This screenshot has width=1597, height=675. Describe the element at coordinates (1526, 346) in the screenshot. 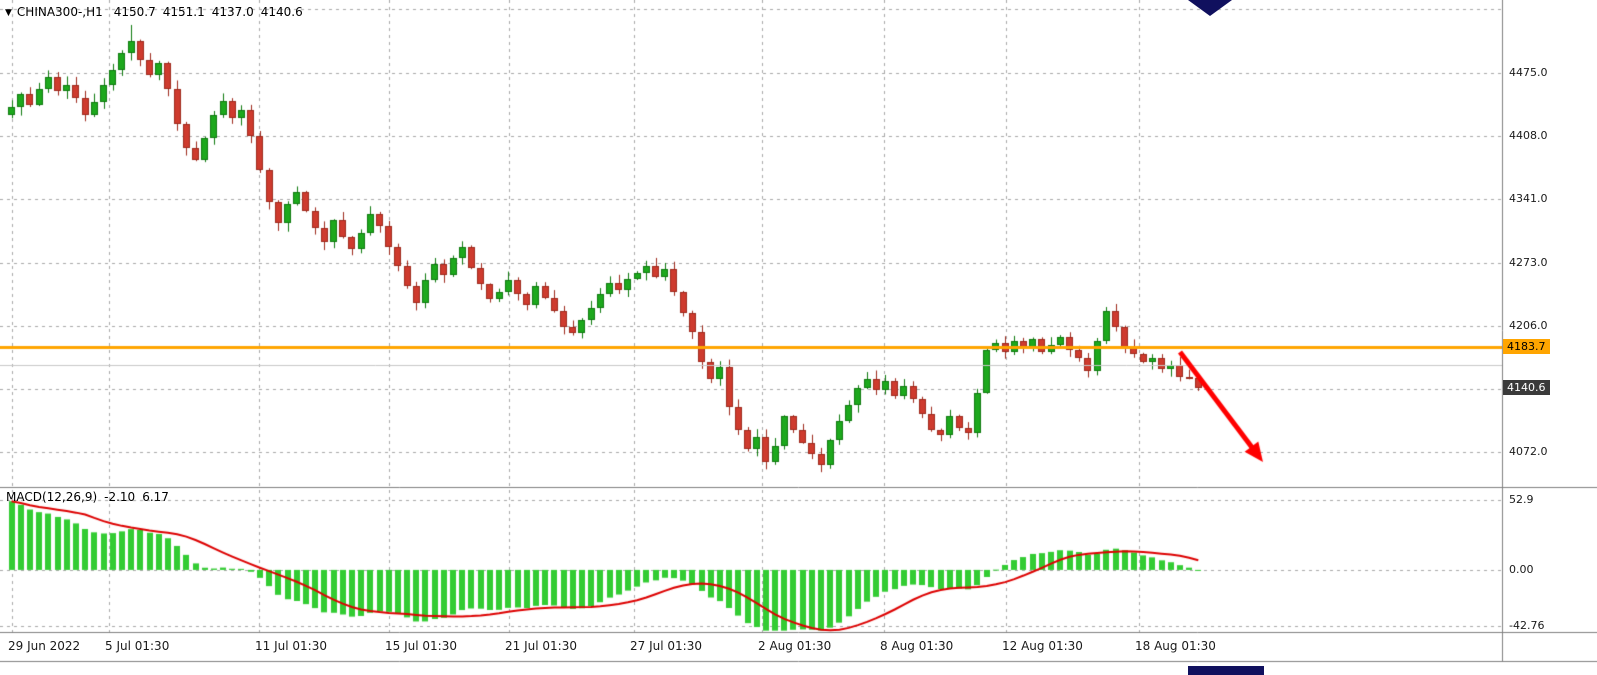

I see `price-tag: 4183.7` at that location.